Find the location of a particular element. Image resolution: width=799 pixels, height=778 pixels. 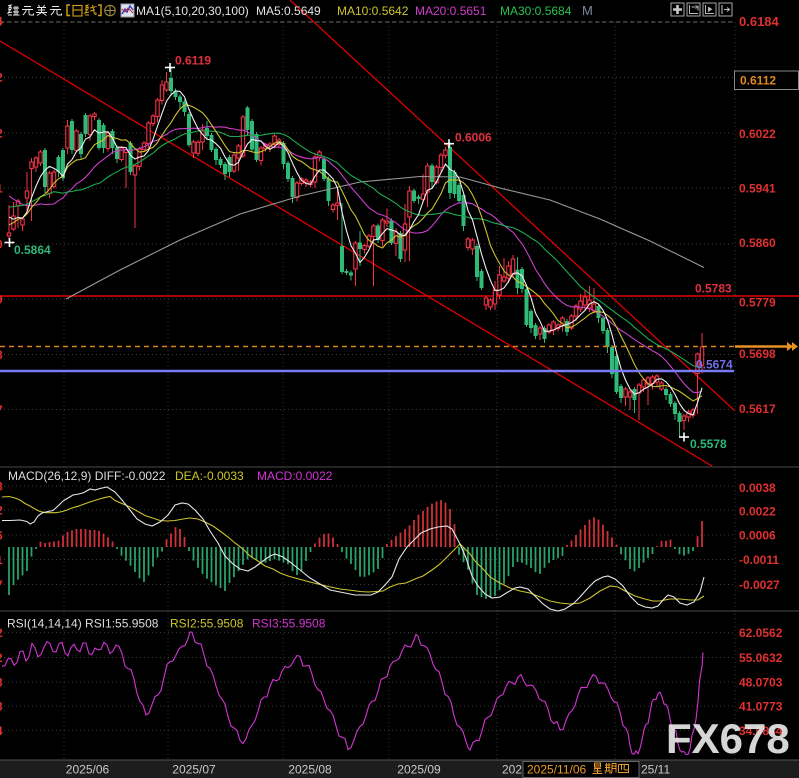

svg-text: MACD(26,12,9) DIFF:-0.0022 is located at coordinates (87, 476).